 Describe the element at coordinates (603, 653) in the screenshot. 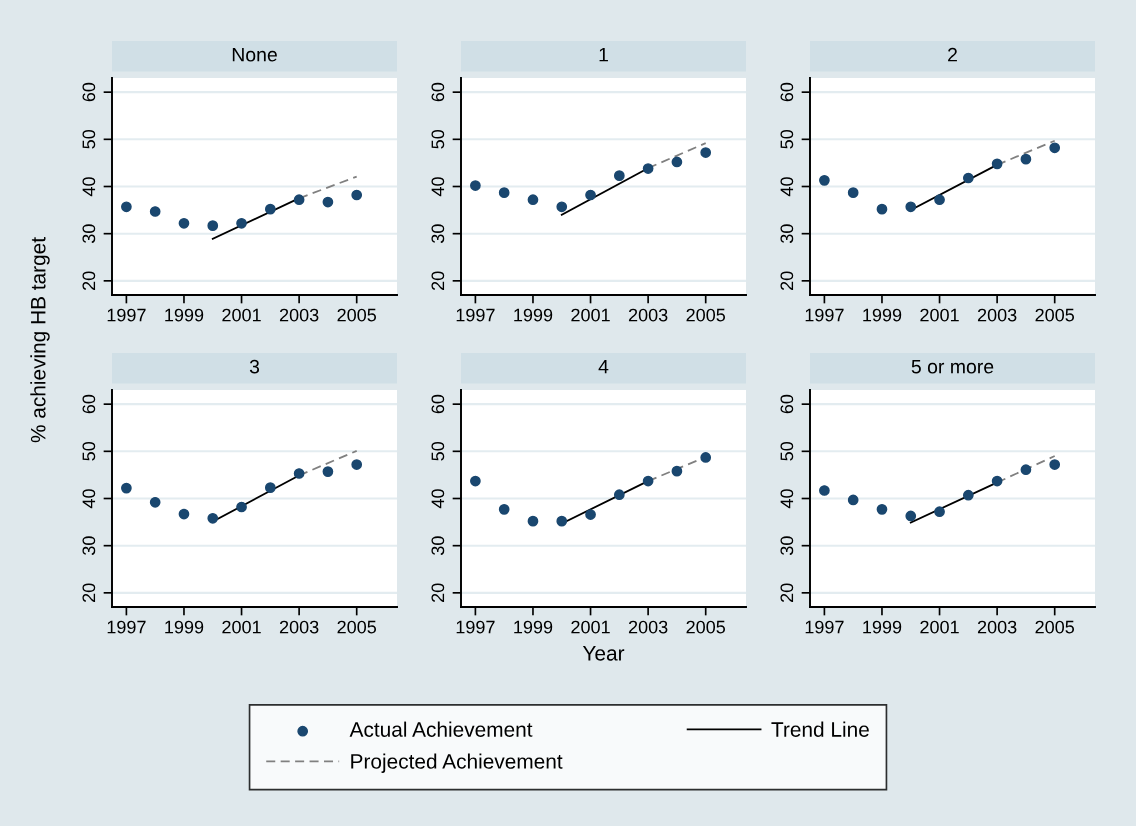

I see `x-axis-title: Year` at that location.